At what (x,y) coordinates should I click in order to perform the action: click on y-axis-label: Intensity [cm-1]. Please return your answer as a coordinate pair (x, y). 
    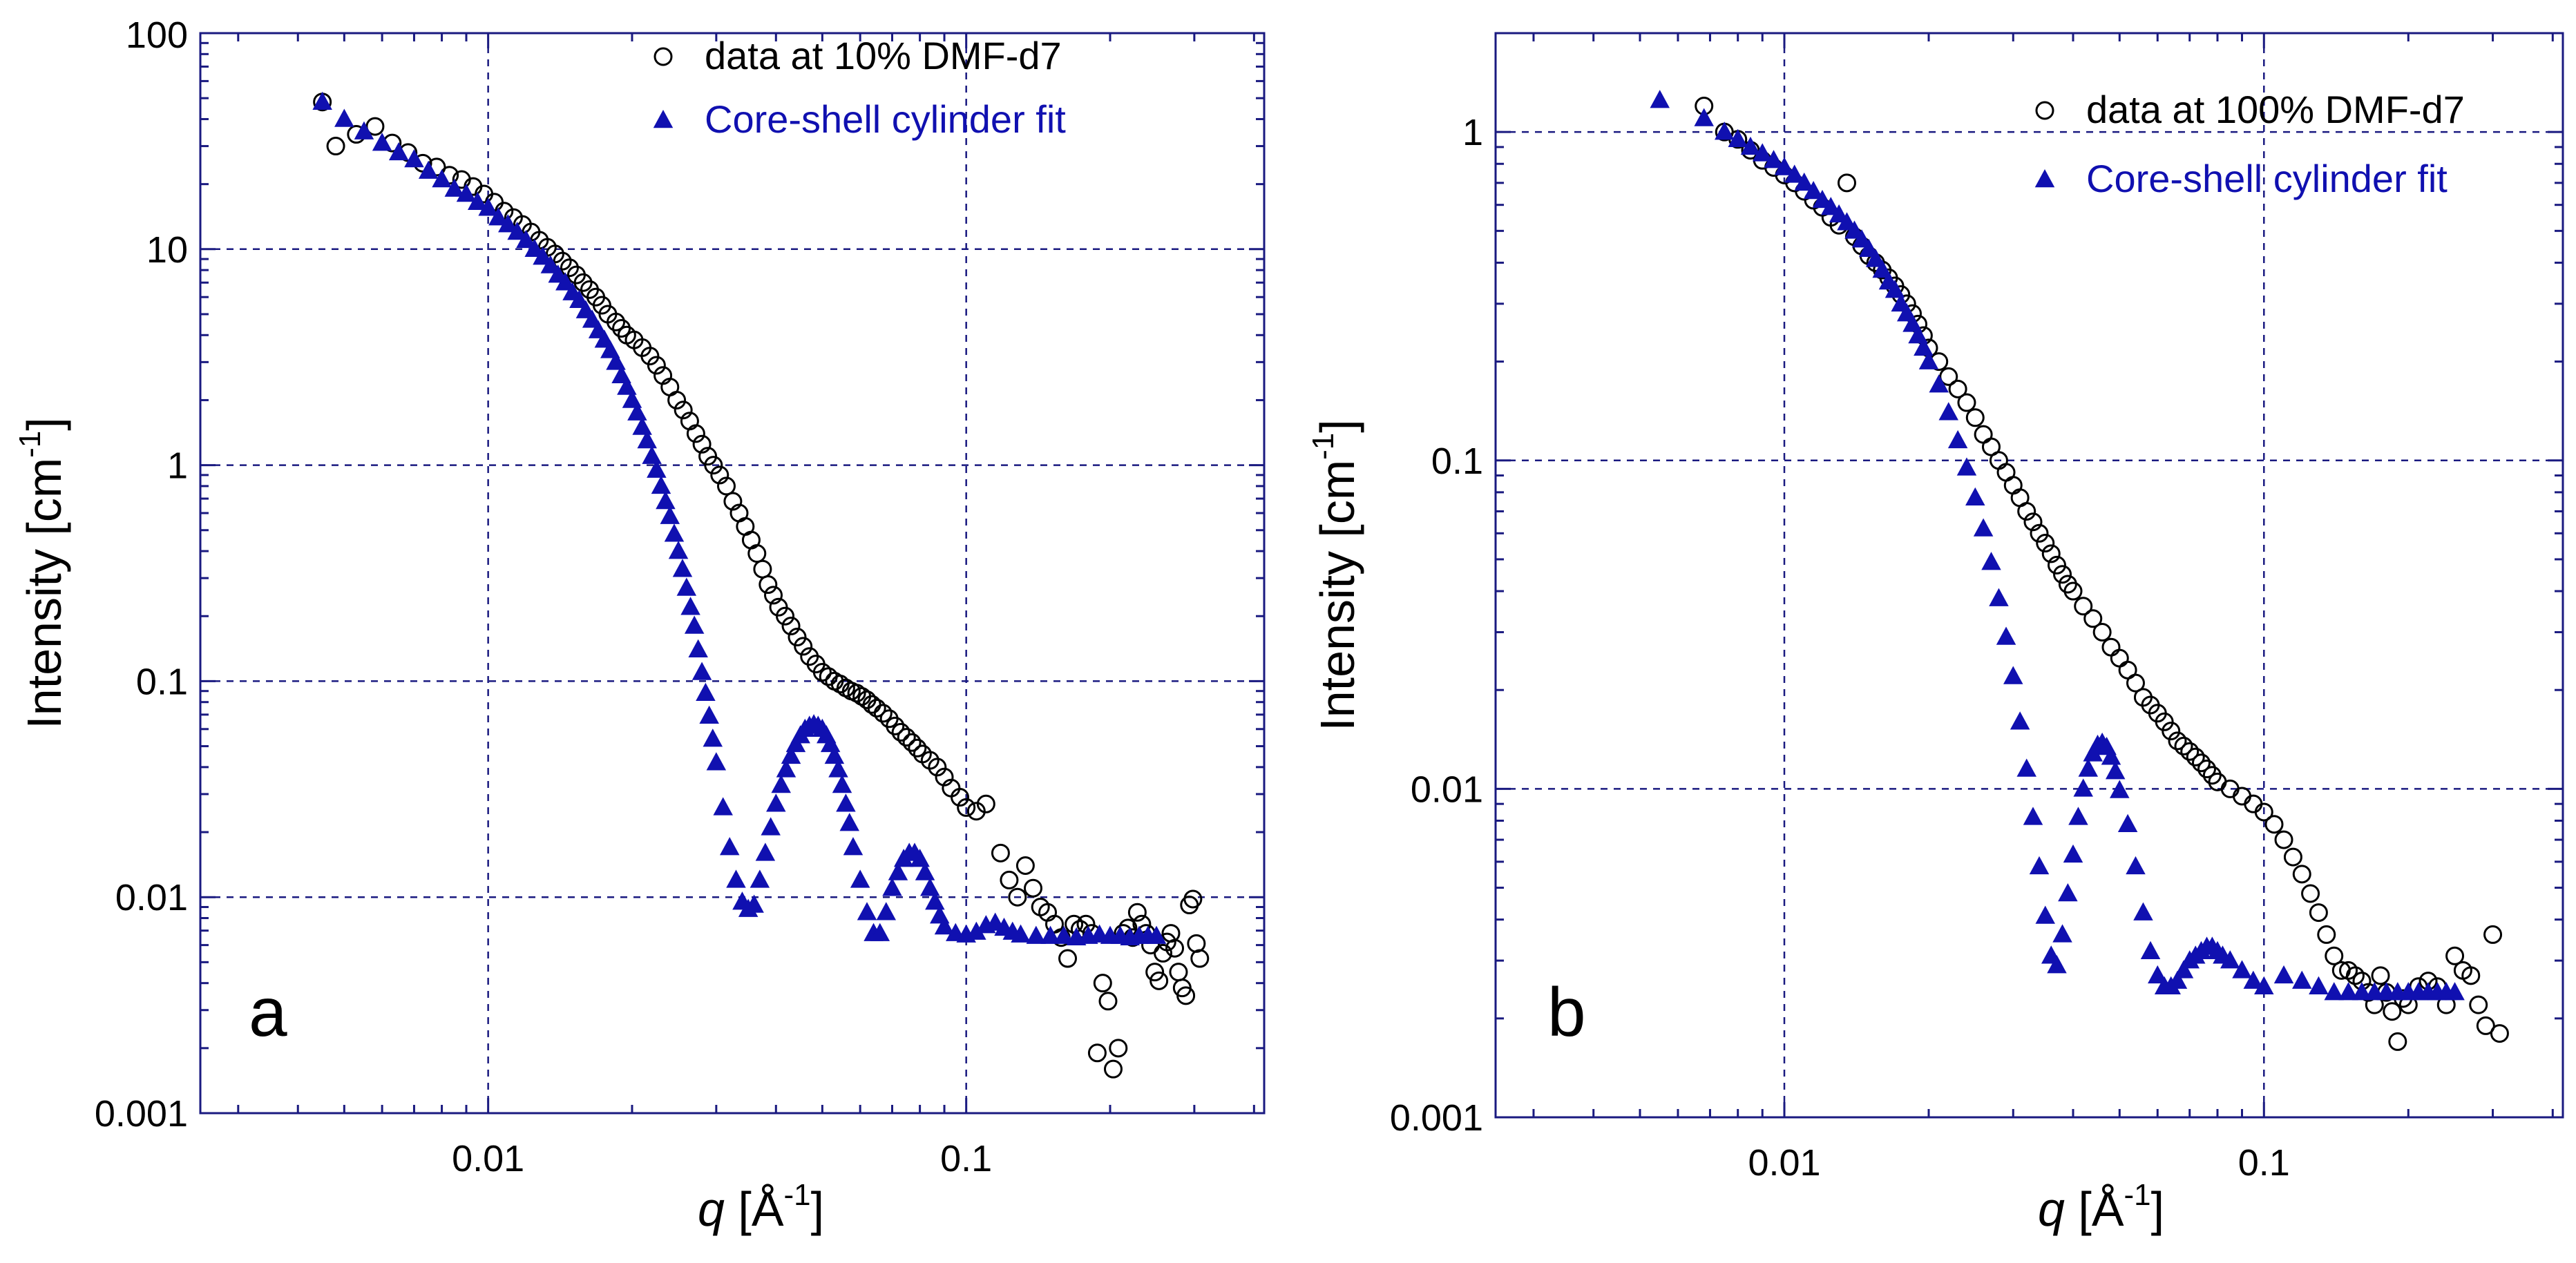
    Looking at the image, I should click on (1335, 575).